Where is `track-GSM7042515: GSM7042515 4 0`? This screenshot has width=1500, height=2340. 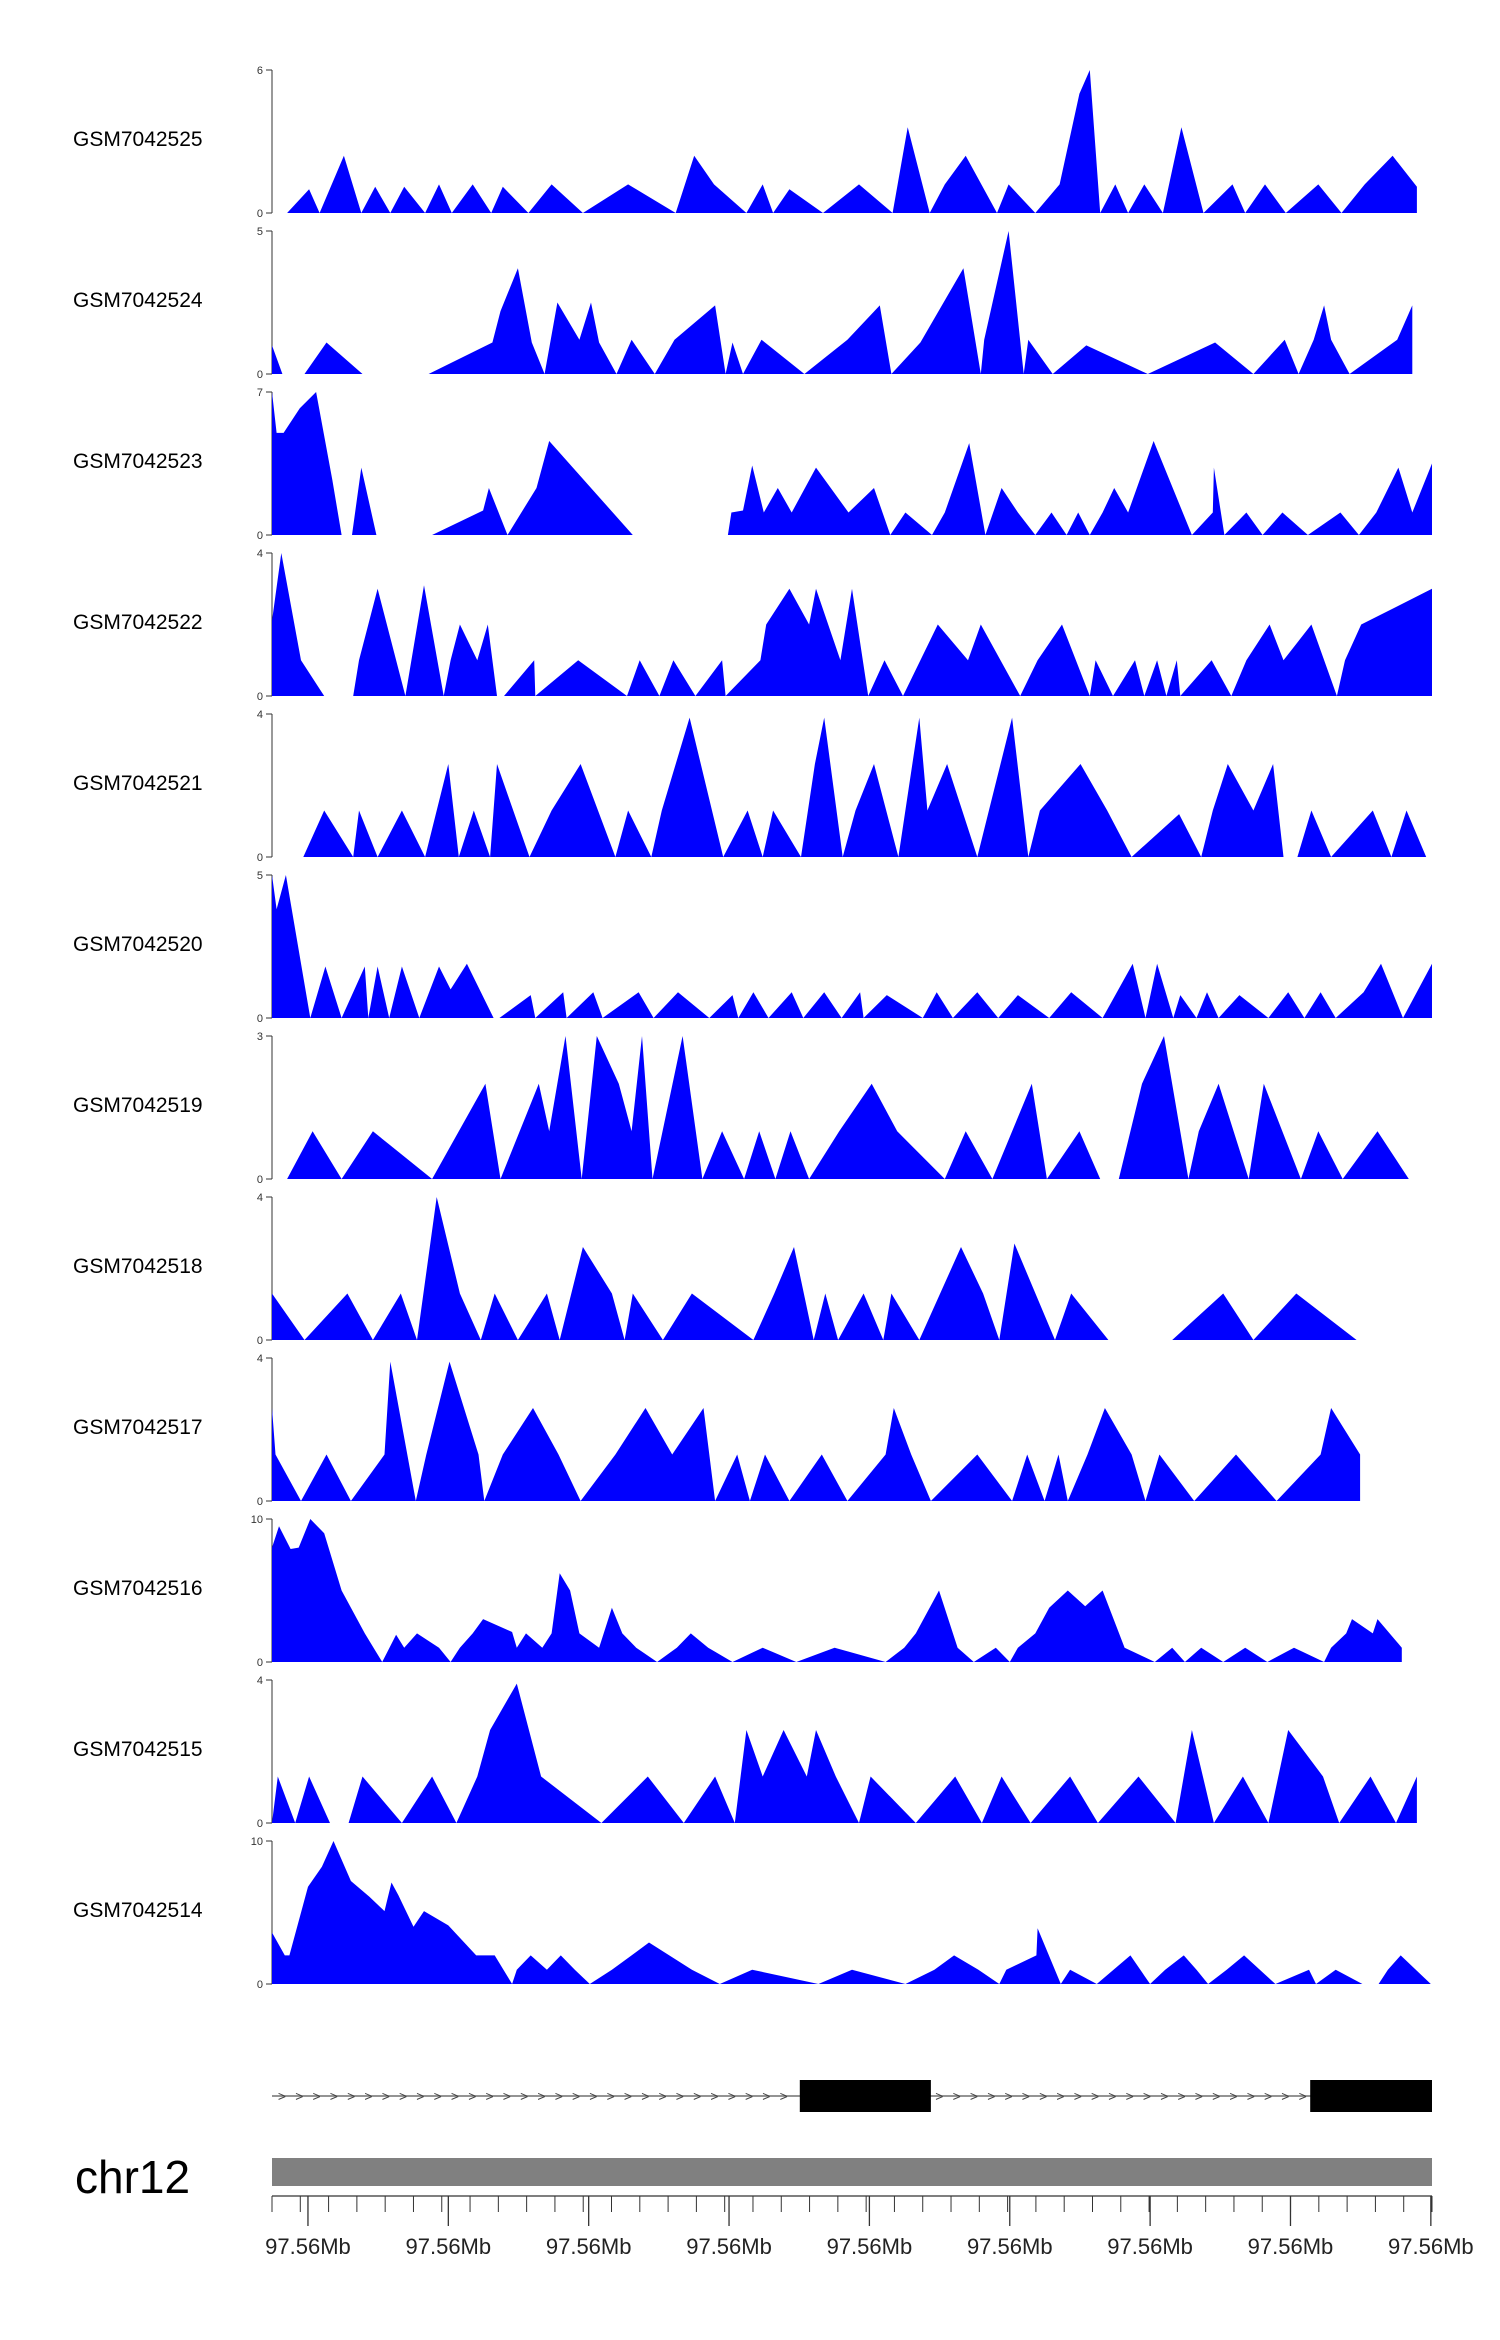
track-GSM7042515: GSM7042515 4 0 is located at coordinates (745, 1752).